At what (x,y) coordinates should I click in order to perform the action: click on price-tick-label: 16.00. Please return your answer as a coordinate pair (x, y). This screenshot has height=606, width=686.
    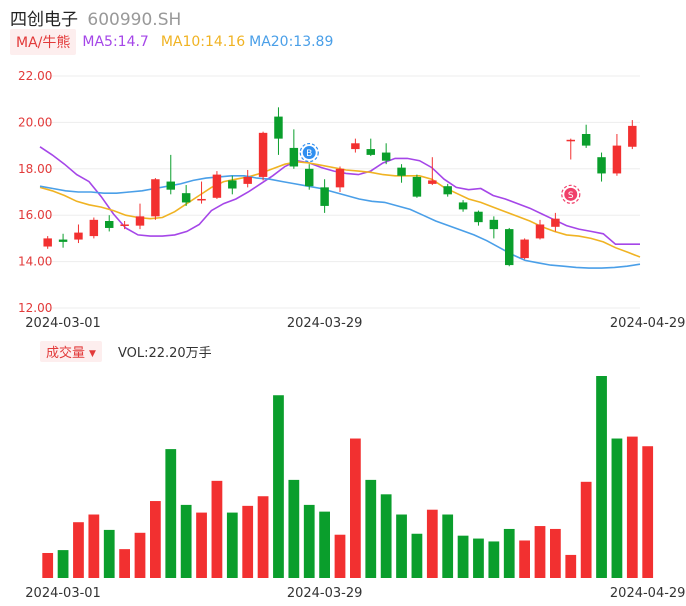
    Looking at the image, I should click on (35, 215).